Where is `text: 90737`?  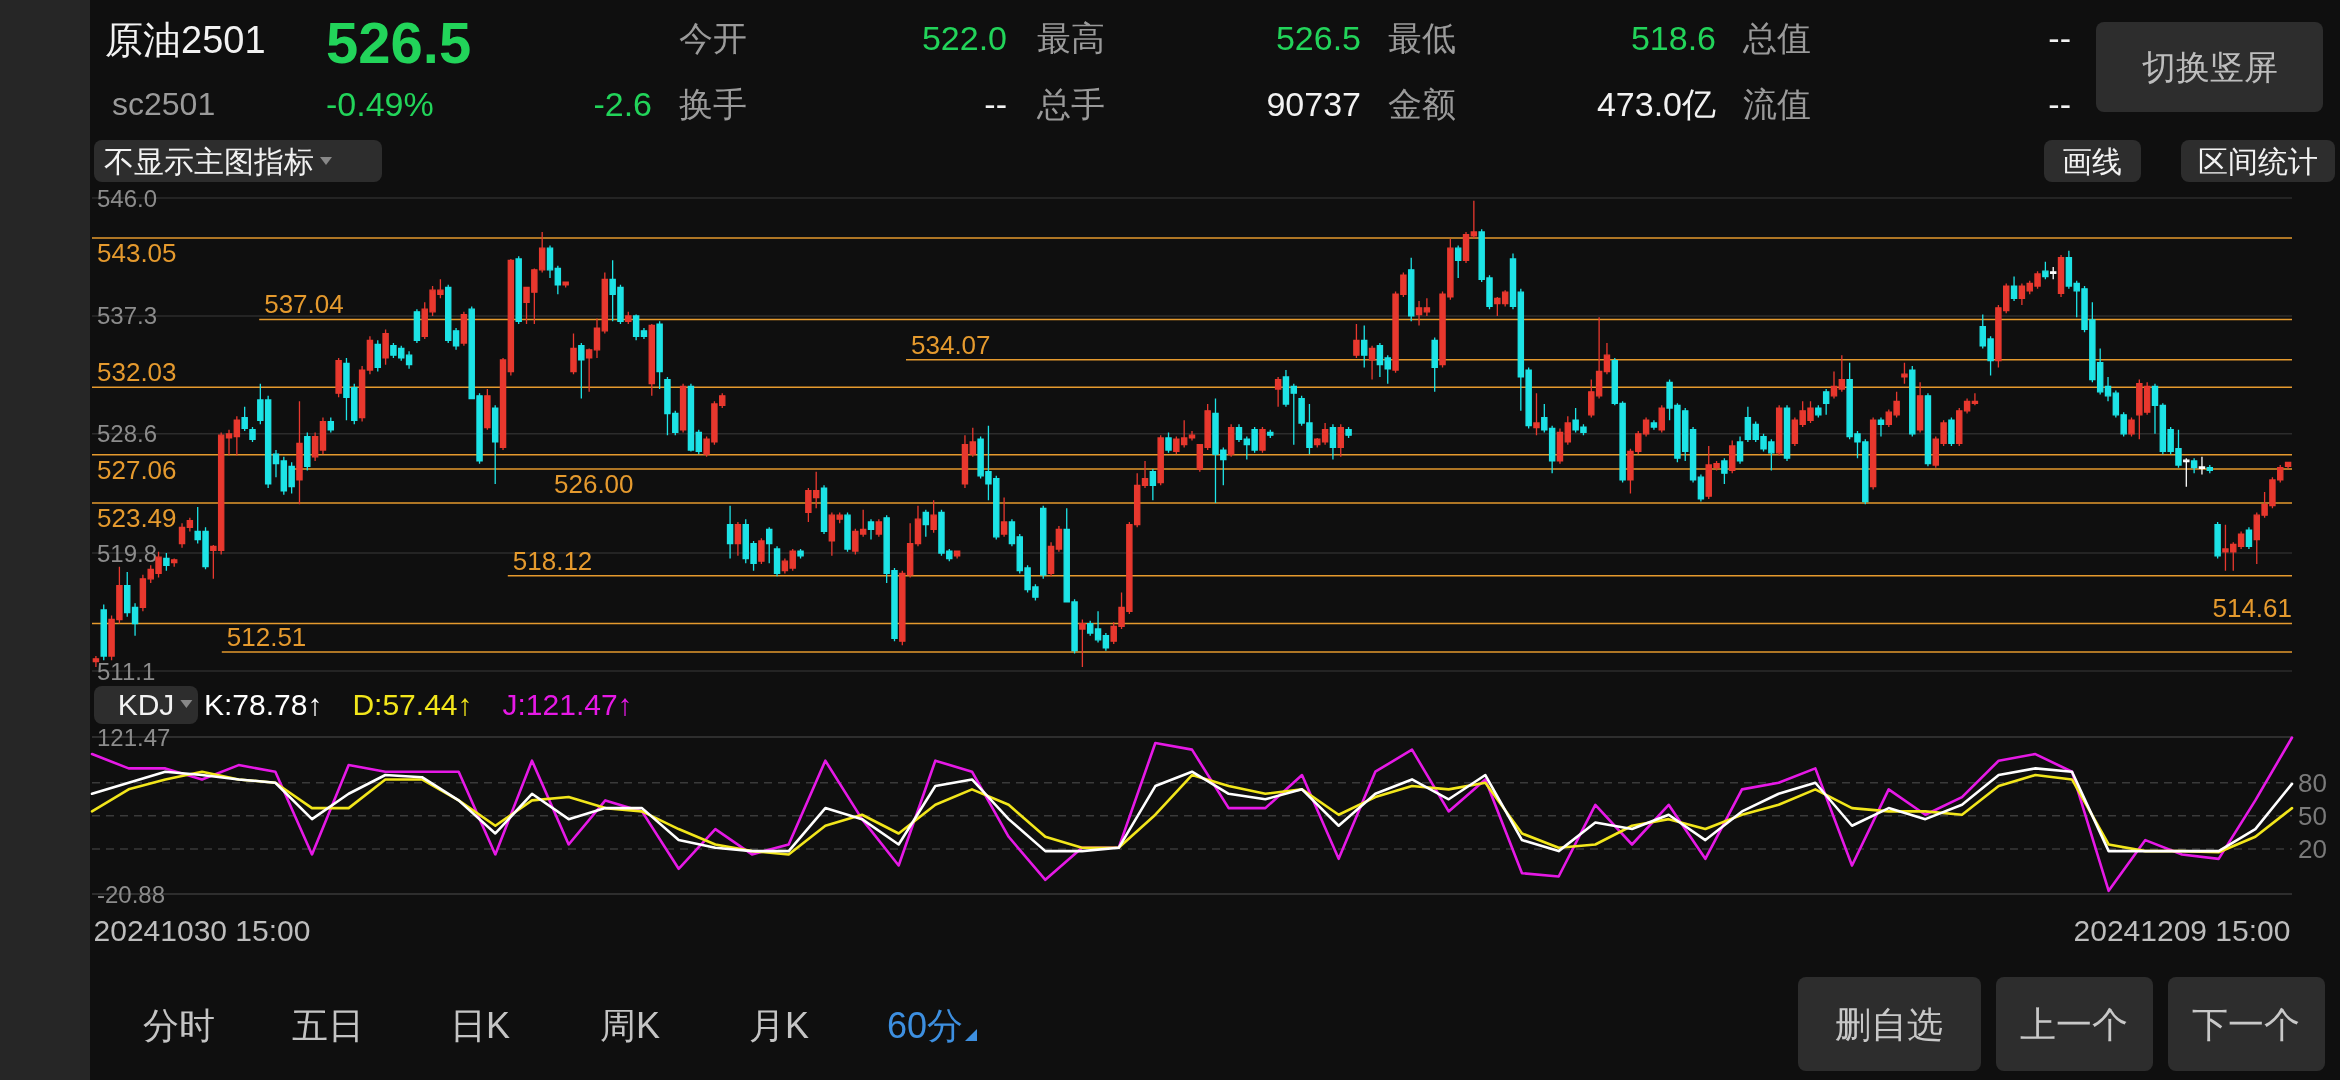
text: 90737 is located at coordinates (1313, 104).